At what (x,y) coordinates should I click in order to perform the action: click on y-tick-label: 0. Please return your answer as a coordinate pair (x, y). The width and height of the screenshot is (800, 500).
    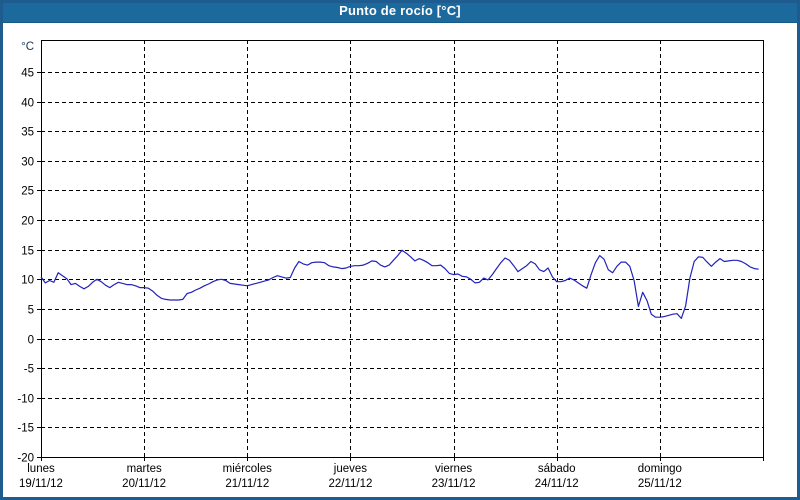
    Looking at the image, I should click on (31, 341).